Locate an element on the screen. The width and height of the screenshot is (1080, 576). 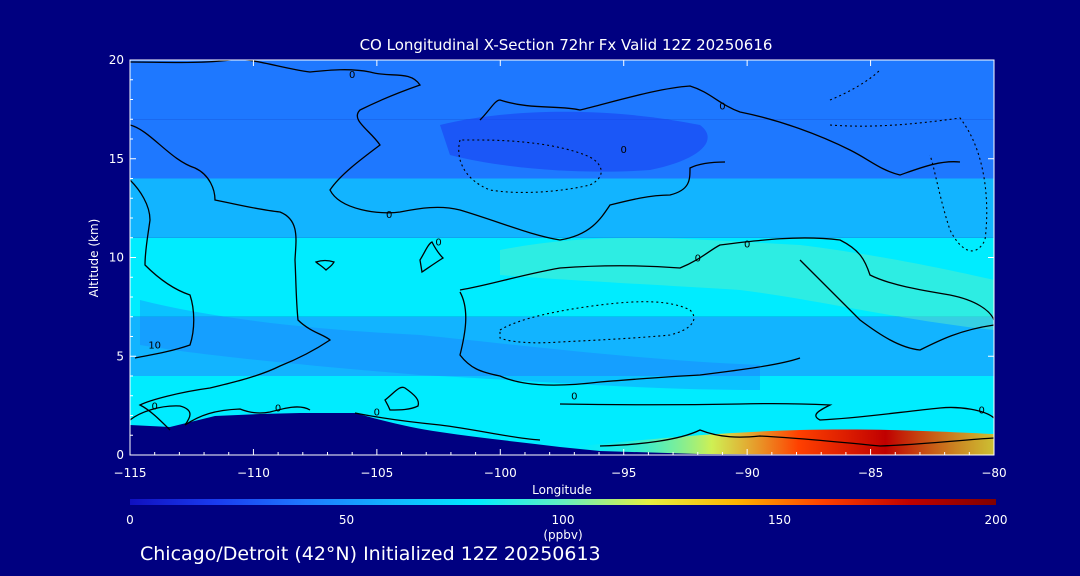
mid-plume is located at coordinates (747, 284).